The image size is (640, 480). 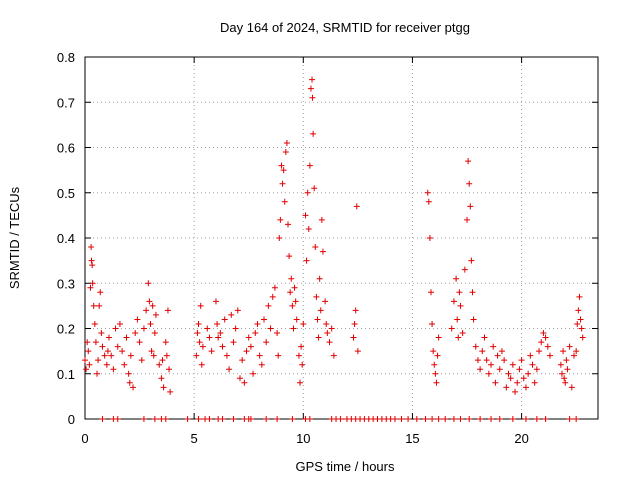 I want to click on x-tick-label: 0, so click(x=84, y=438).